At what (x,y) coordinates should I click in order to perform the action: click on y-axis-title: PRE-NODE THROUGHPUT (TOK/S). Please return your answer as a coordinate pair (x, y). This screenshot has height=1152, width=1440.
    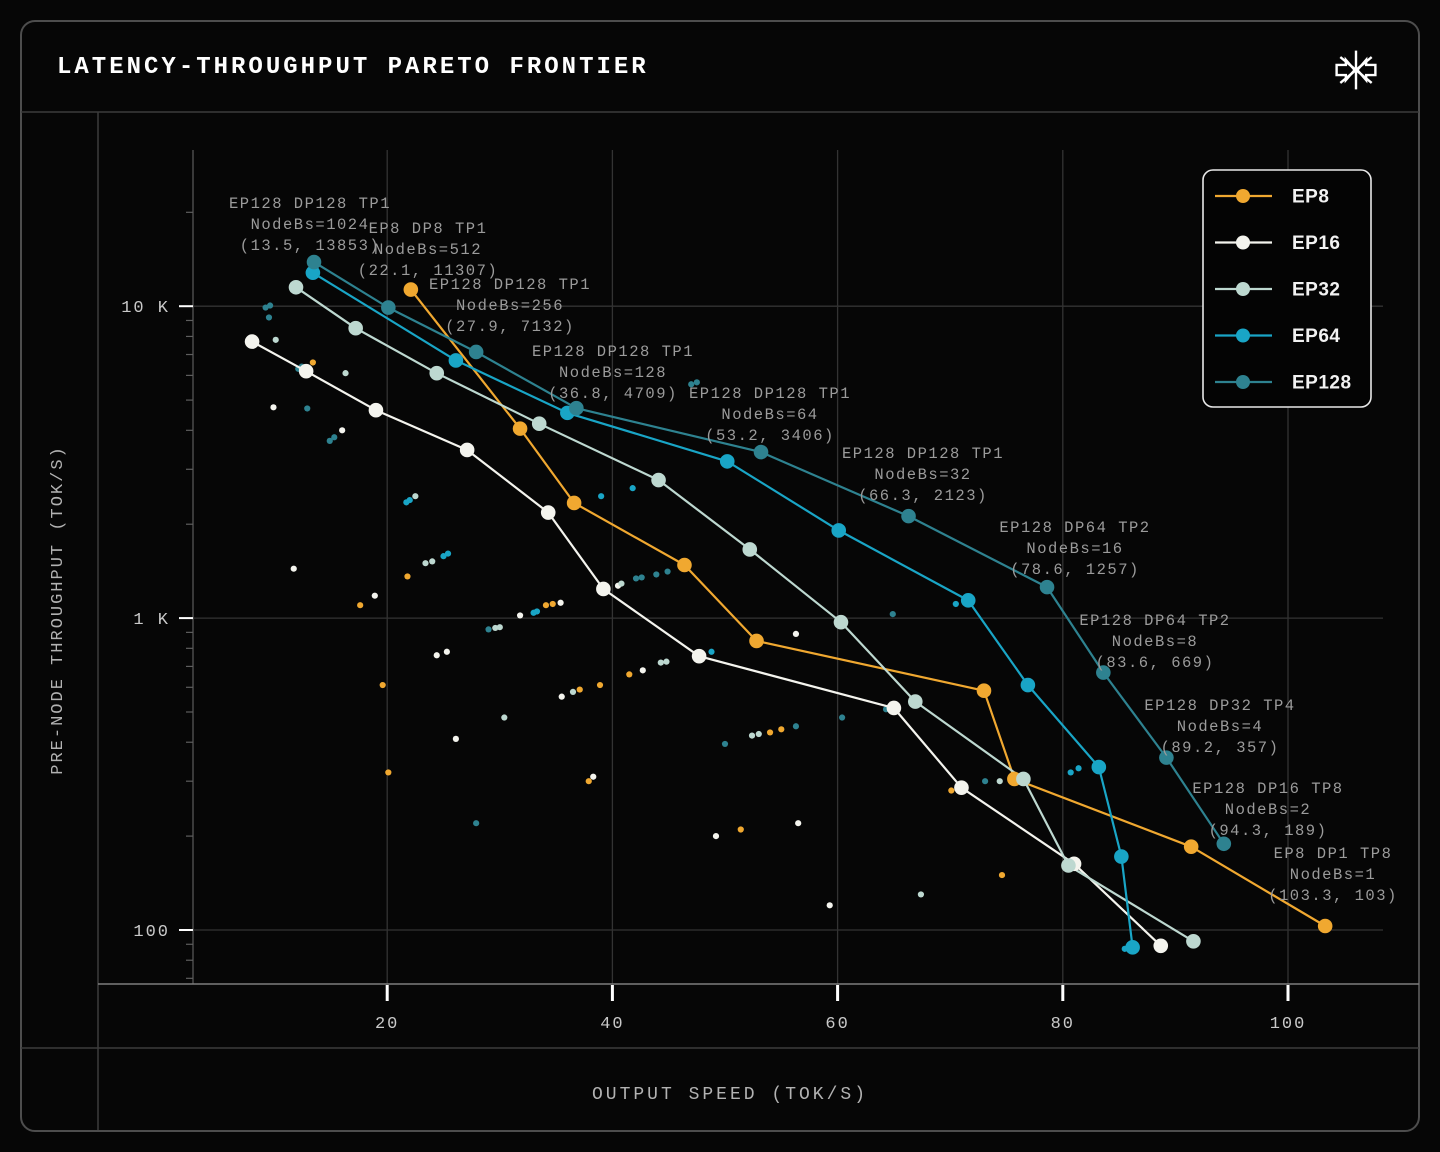
    Looking at the image, I should click on (58, 609).